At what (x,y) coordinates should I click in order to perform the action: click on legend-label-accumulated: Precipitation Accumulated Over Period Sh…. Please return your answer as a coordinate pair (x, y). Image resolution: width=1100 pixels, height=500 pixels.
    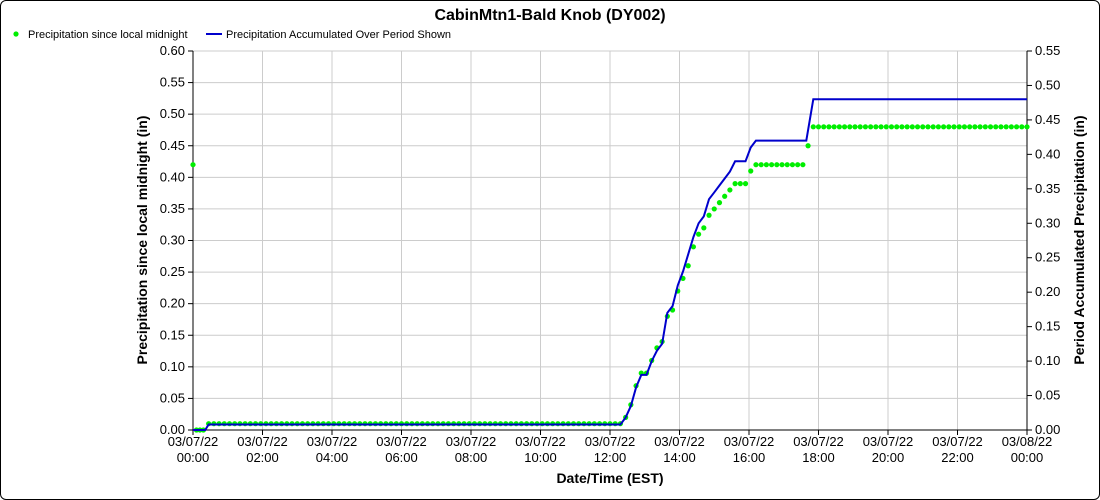
    Looking at the image, I should click on (338, 35).